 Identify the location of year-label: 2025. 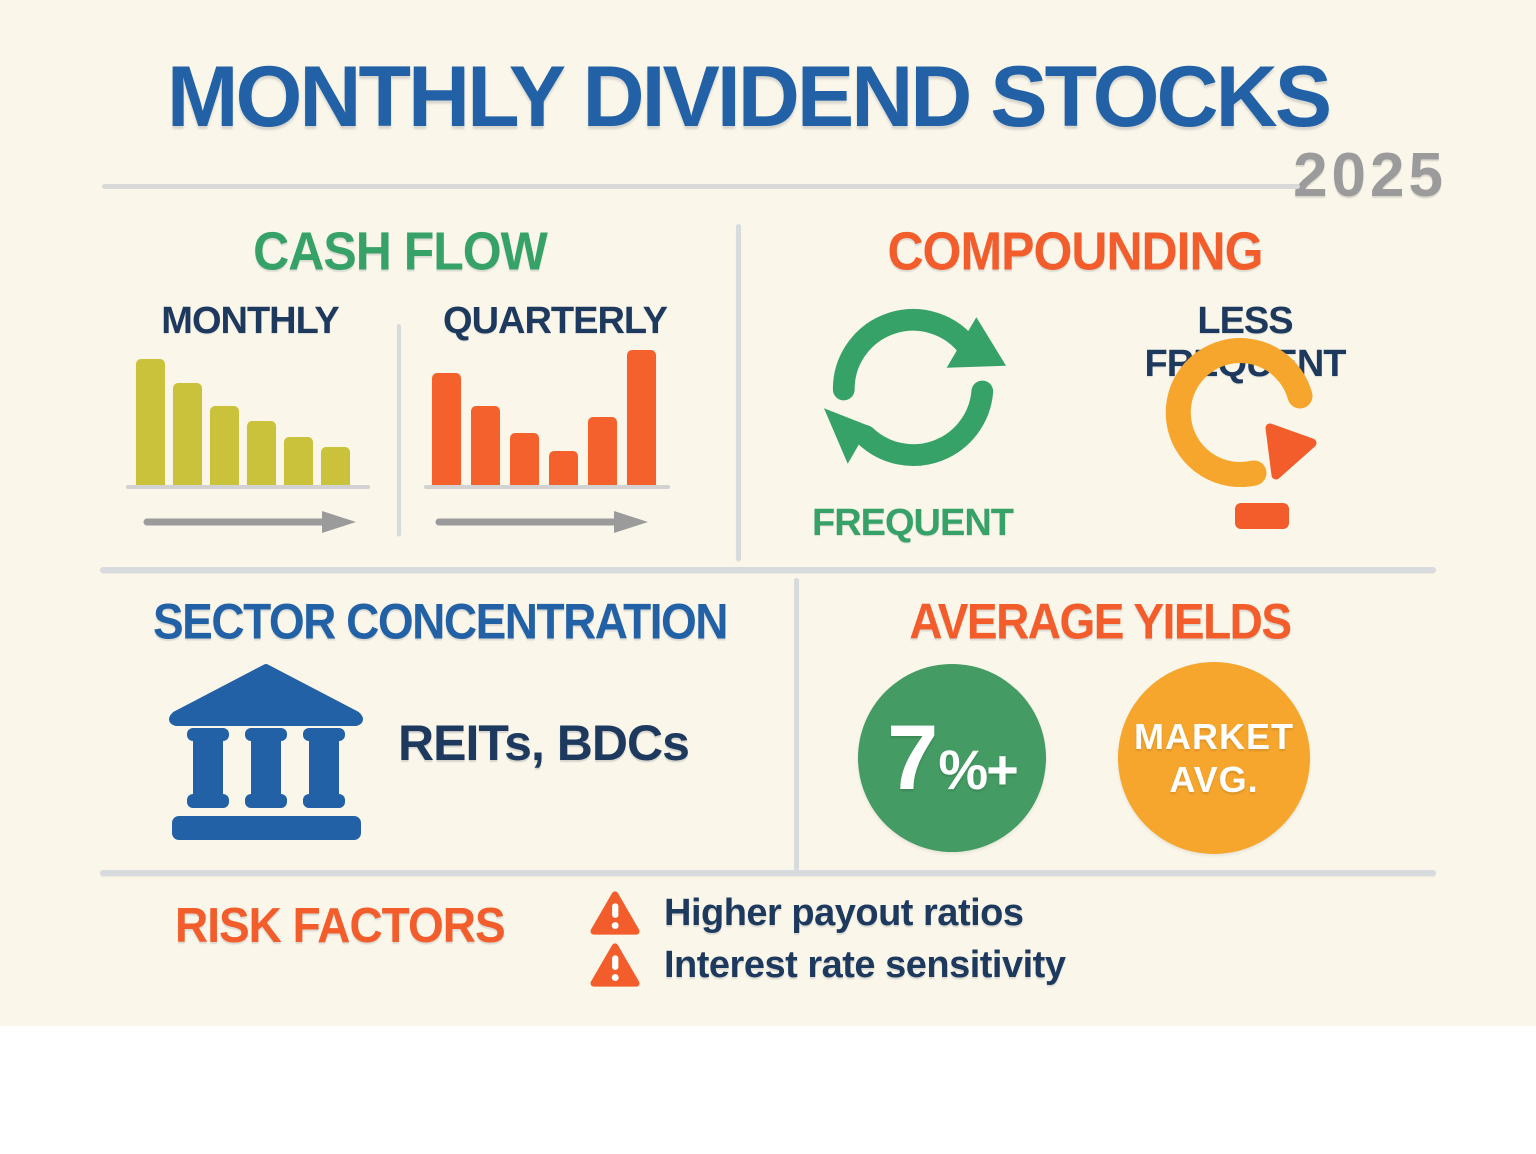
(1370, 175).